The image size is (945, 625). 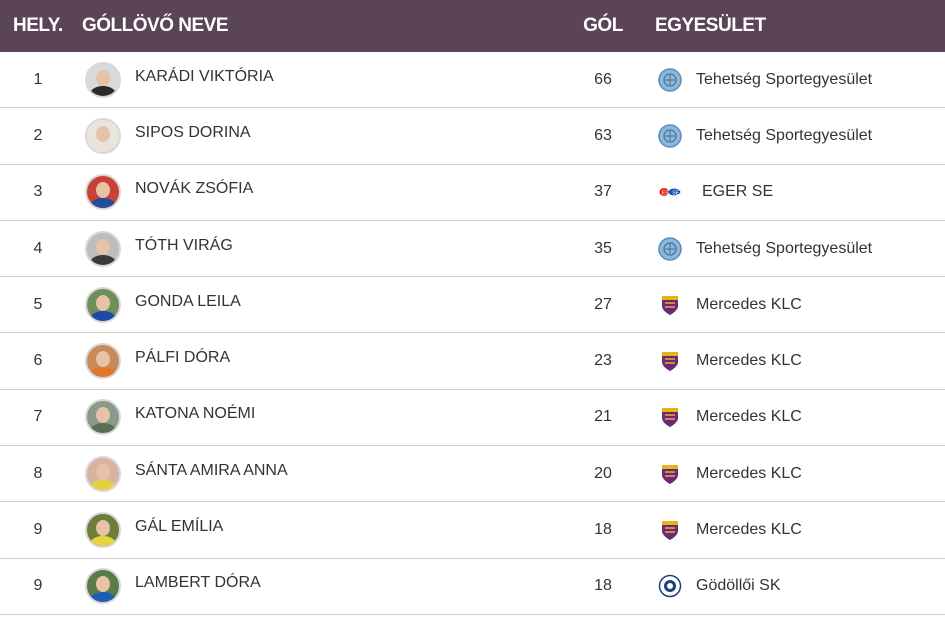 What do you see at coordinates (314, 530) in the screenshot?
I see `player-cell: GÁL EMÍLIA` at bounding box center [314, 530].